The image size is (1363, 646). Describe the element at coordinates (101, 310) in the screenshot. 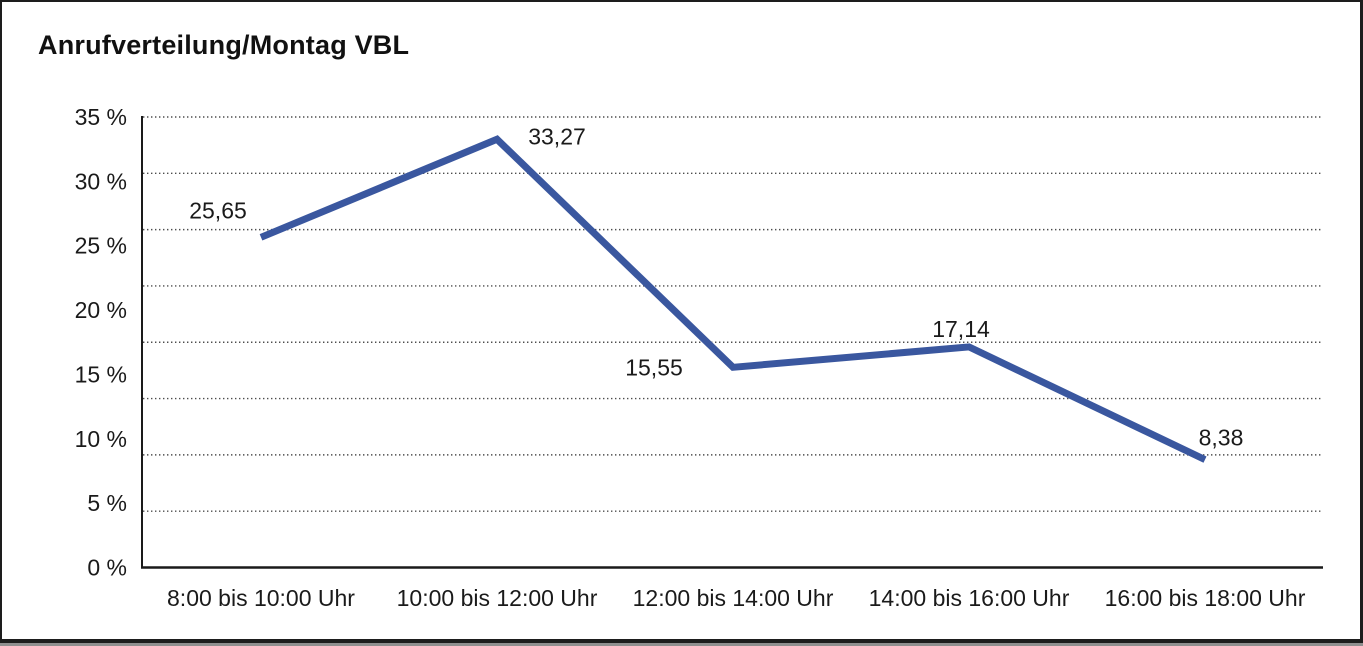

I see `y-axis-tick-label: 20 %` at that location.